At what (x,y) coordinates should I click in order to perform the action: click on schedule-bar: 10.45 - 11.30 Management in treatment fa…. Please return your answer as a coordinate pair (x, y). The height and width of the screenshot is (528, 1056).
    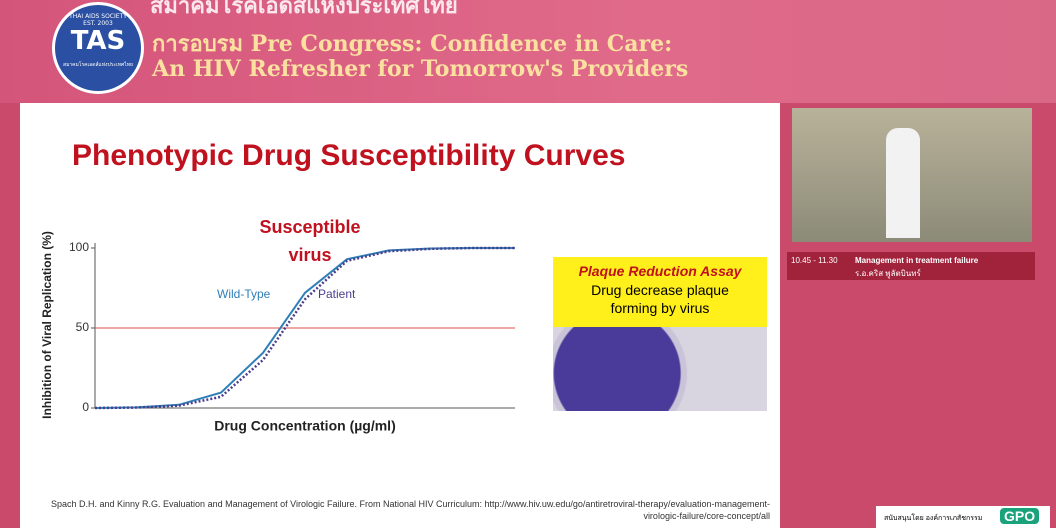
    Looking at the image, I should click on (911, 266).